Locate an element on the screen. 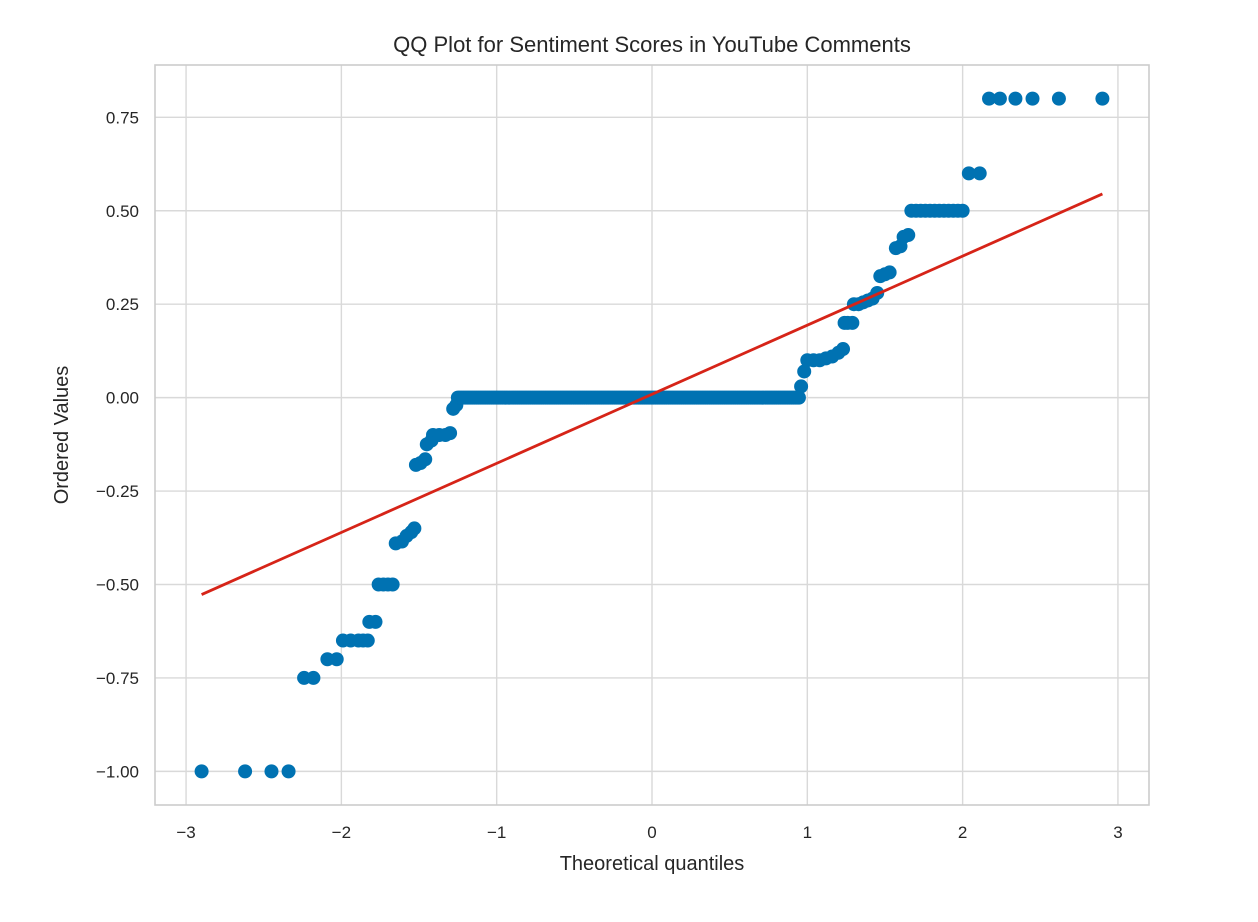 This screenshot has width=1258, height=922. y-tick-label: −0.50 is located at coordinates (117, 584).